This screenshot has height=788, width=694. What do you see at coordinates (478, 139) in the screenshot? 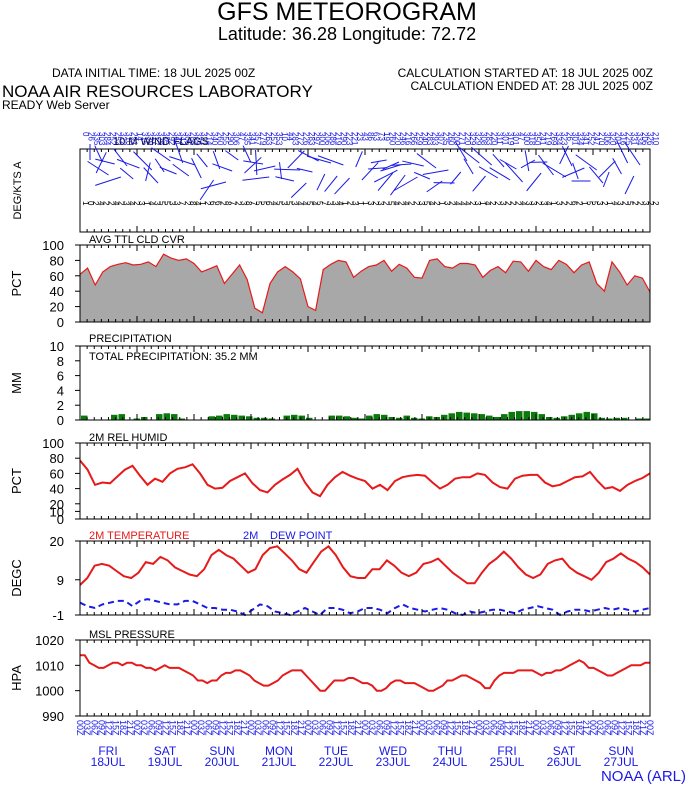
I see `wind-direction-label: 329` at bounding box center [478, 139].